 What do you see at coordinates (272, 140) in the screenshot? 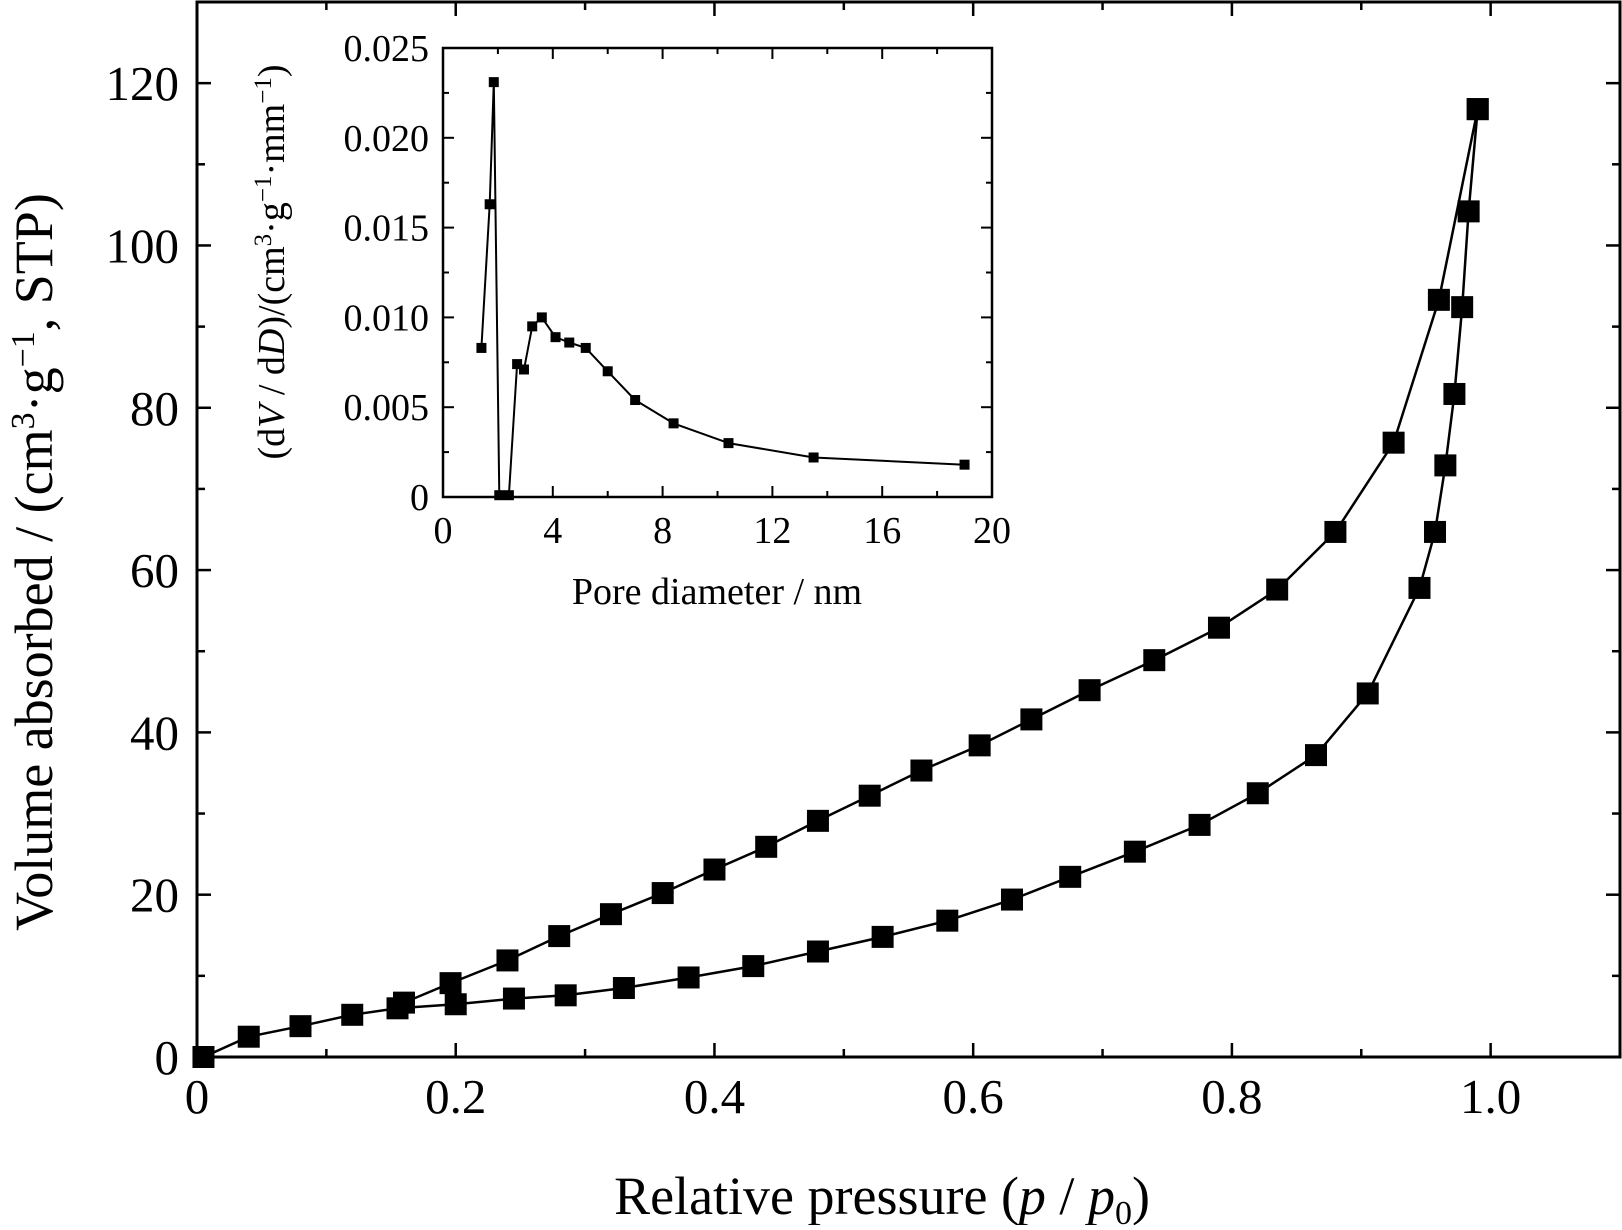
I see `inset-y-label-text: ·mm` at bounding box center [272, 140].